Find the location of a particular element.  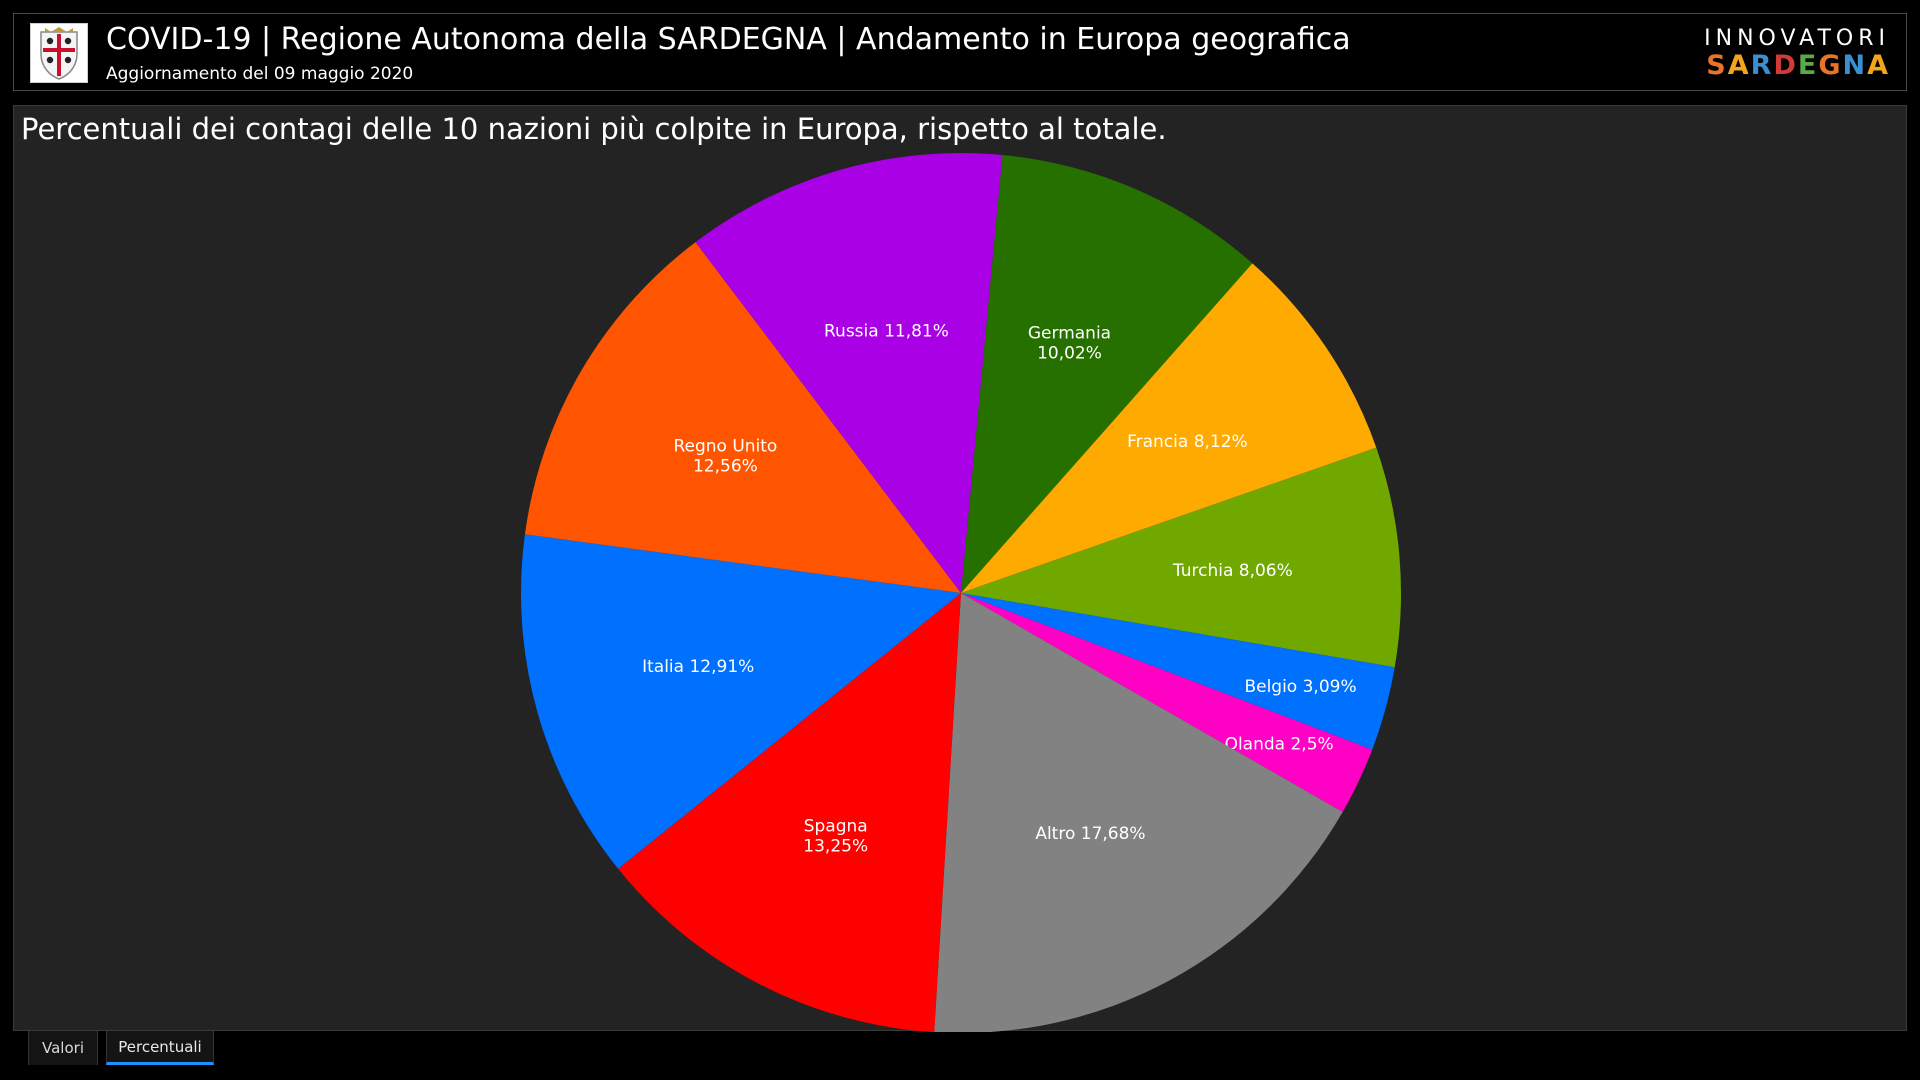

pie-slice-spagna is located at coordinates (789, 812).